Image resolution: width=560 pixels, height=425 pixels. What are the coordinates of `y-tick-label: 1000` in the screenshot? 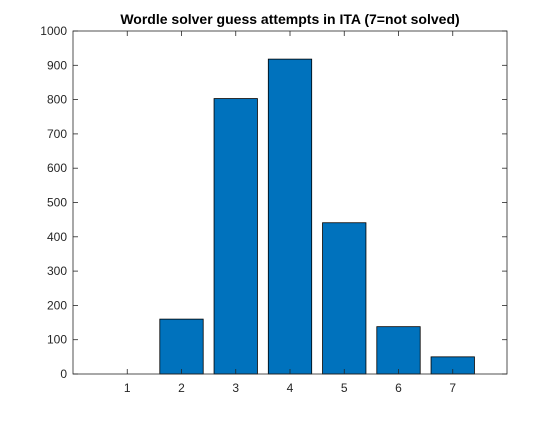 It's located at (53, 31).